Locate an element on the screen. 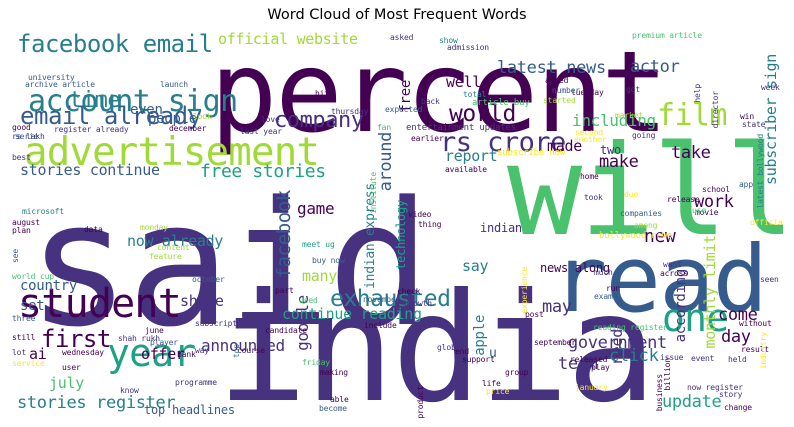 This screenshot has width=794, height=427. word-premium-article: premium article is located at coordinates (667, 35).